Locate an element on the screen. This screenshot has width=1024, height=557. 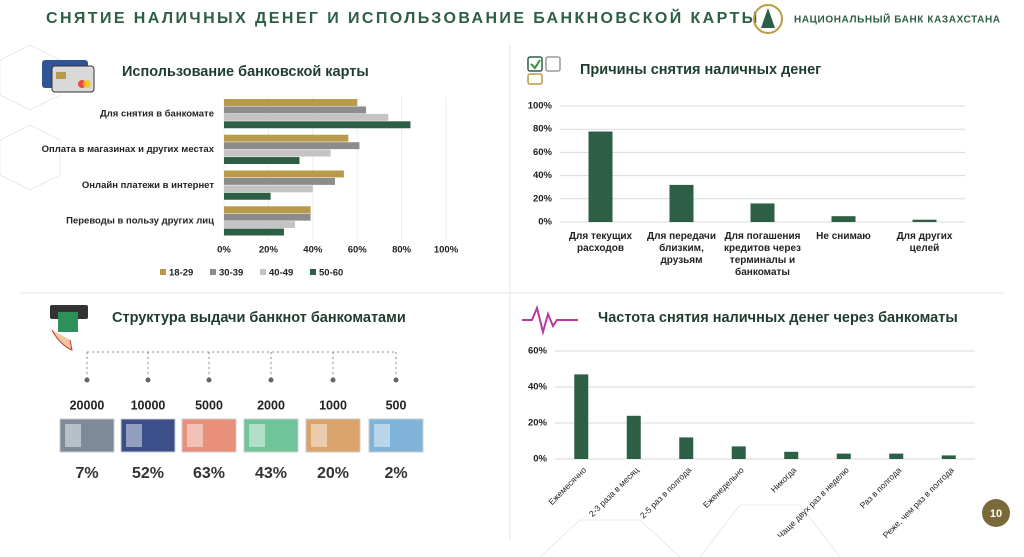
x-tick-label: Не снимаю is located at coordinates (843, 236).